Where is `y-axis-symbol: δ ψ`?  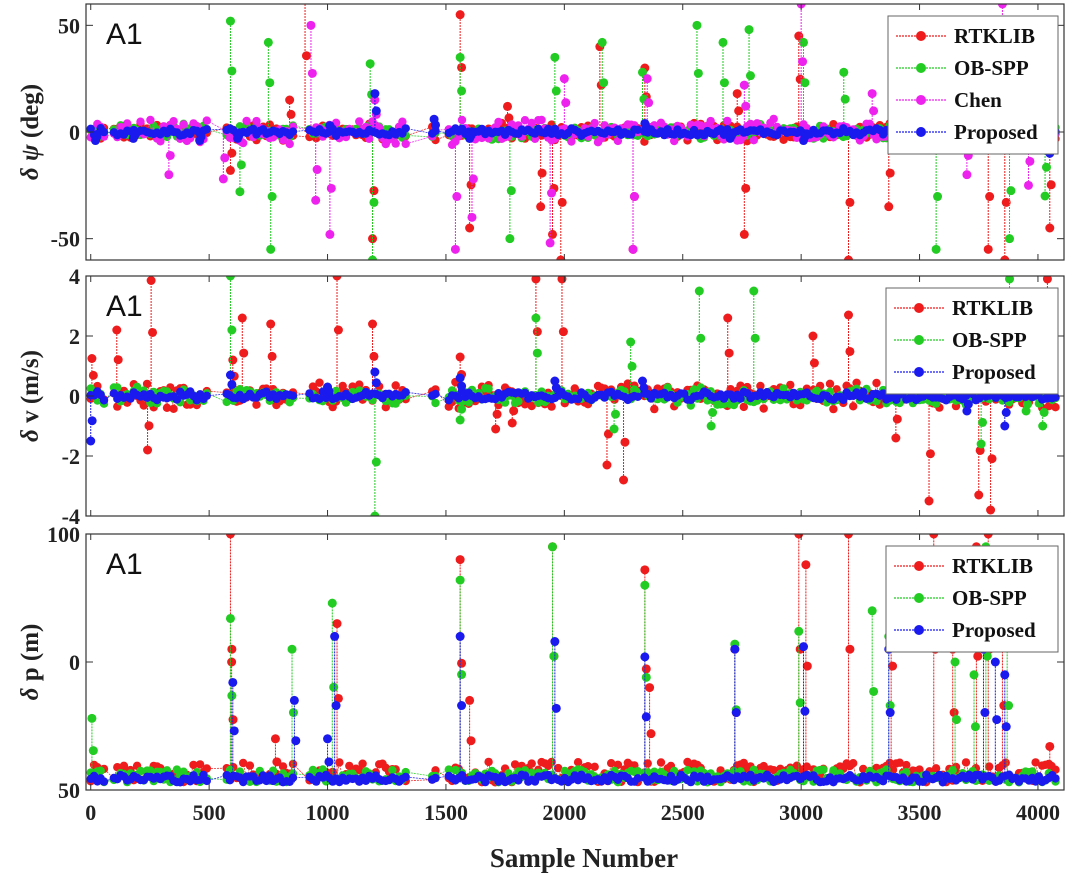
y-axis-symbol: δ ψ is located at coordinates (30, 162).